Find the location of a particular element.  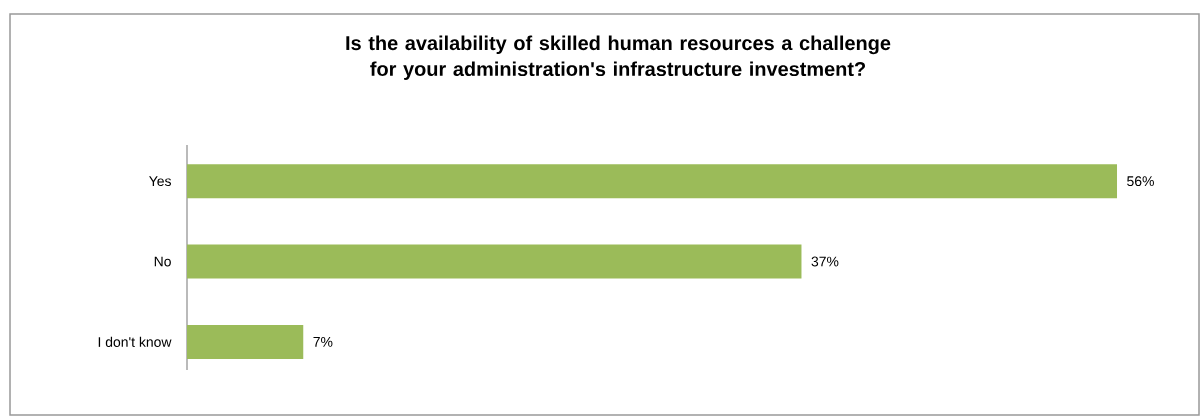

y-tick-label: No is located at coordinates (162, 261).